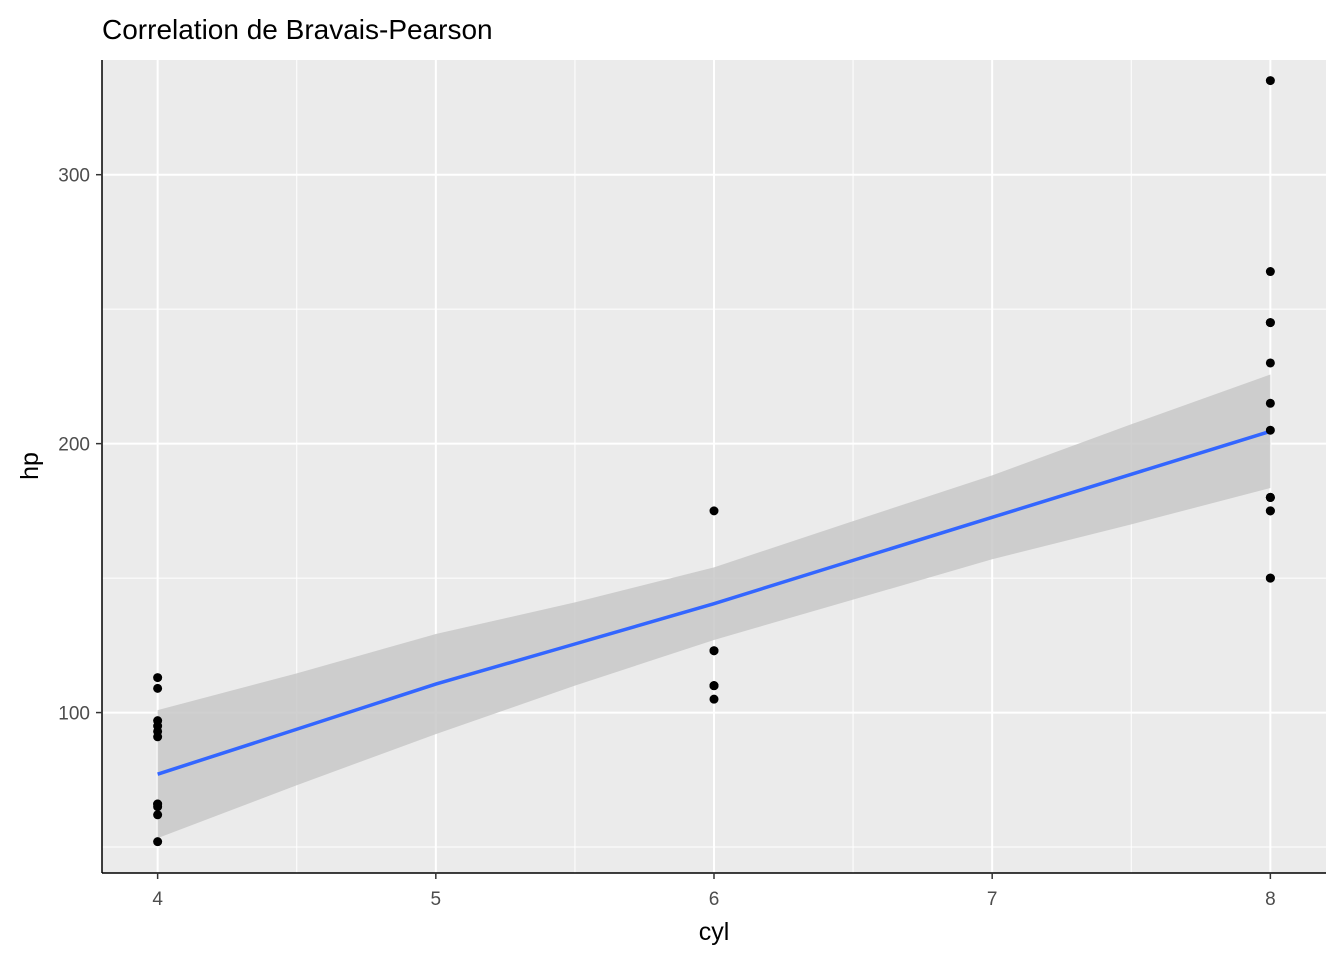  Describe the element at coordinates (992, 899) in the screenshot. I see `x-tick-label: 7` at that location.